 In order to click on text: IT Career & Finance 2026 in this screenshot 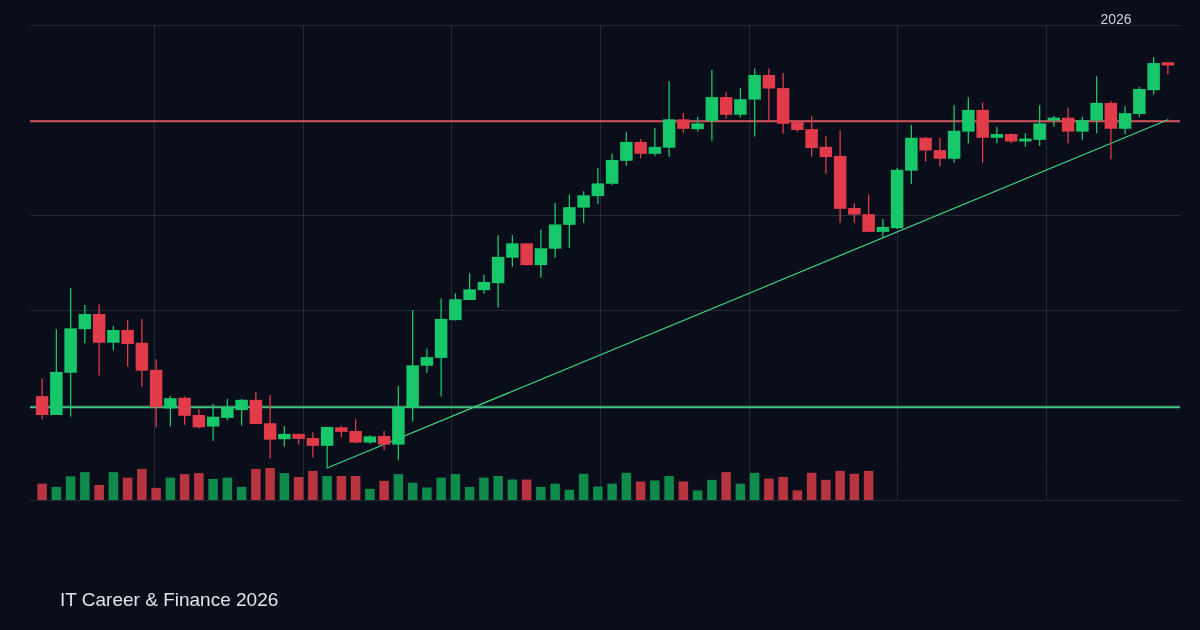, I will do `click(169, 599)`.